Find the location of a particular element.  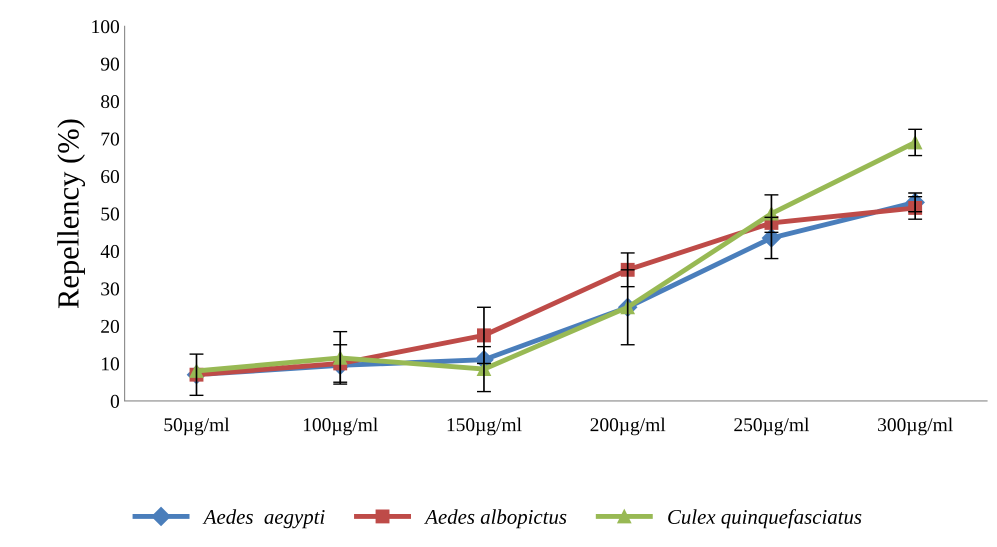

x-tick-label: 300µg/ml is located at coordinates (915, 427).